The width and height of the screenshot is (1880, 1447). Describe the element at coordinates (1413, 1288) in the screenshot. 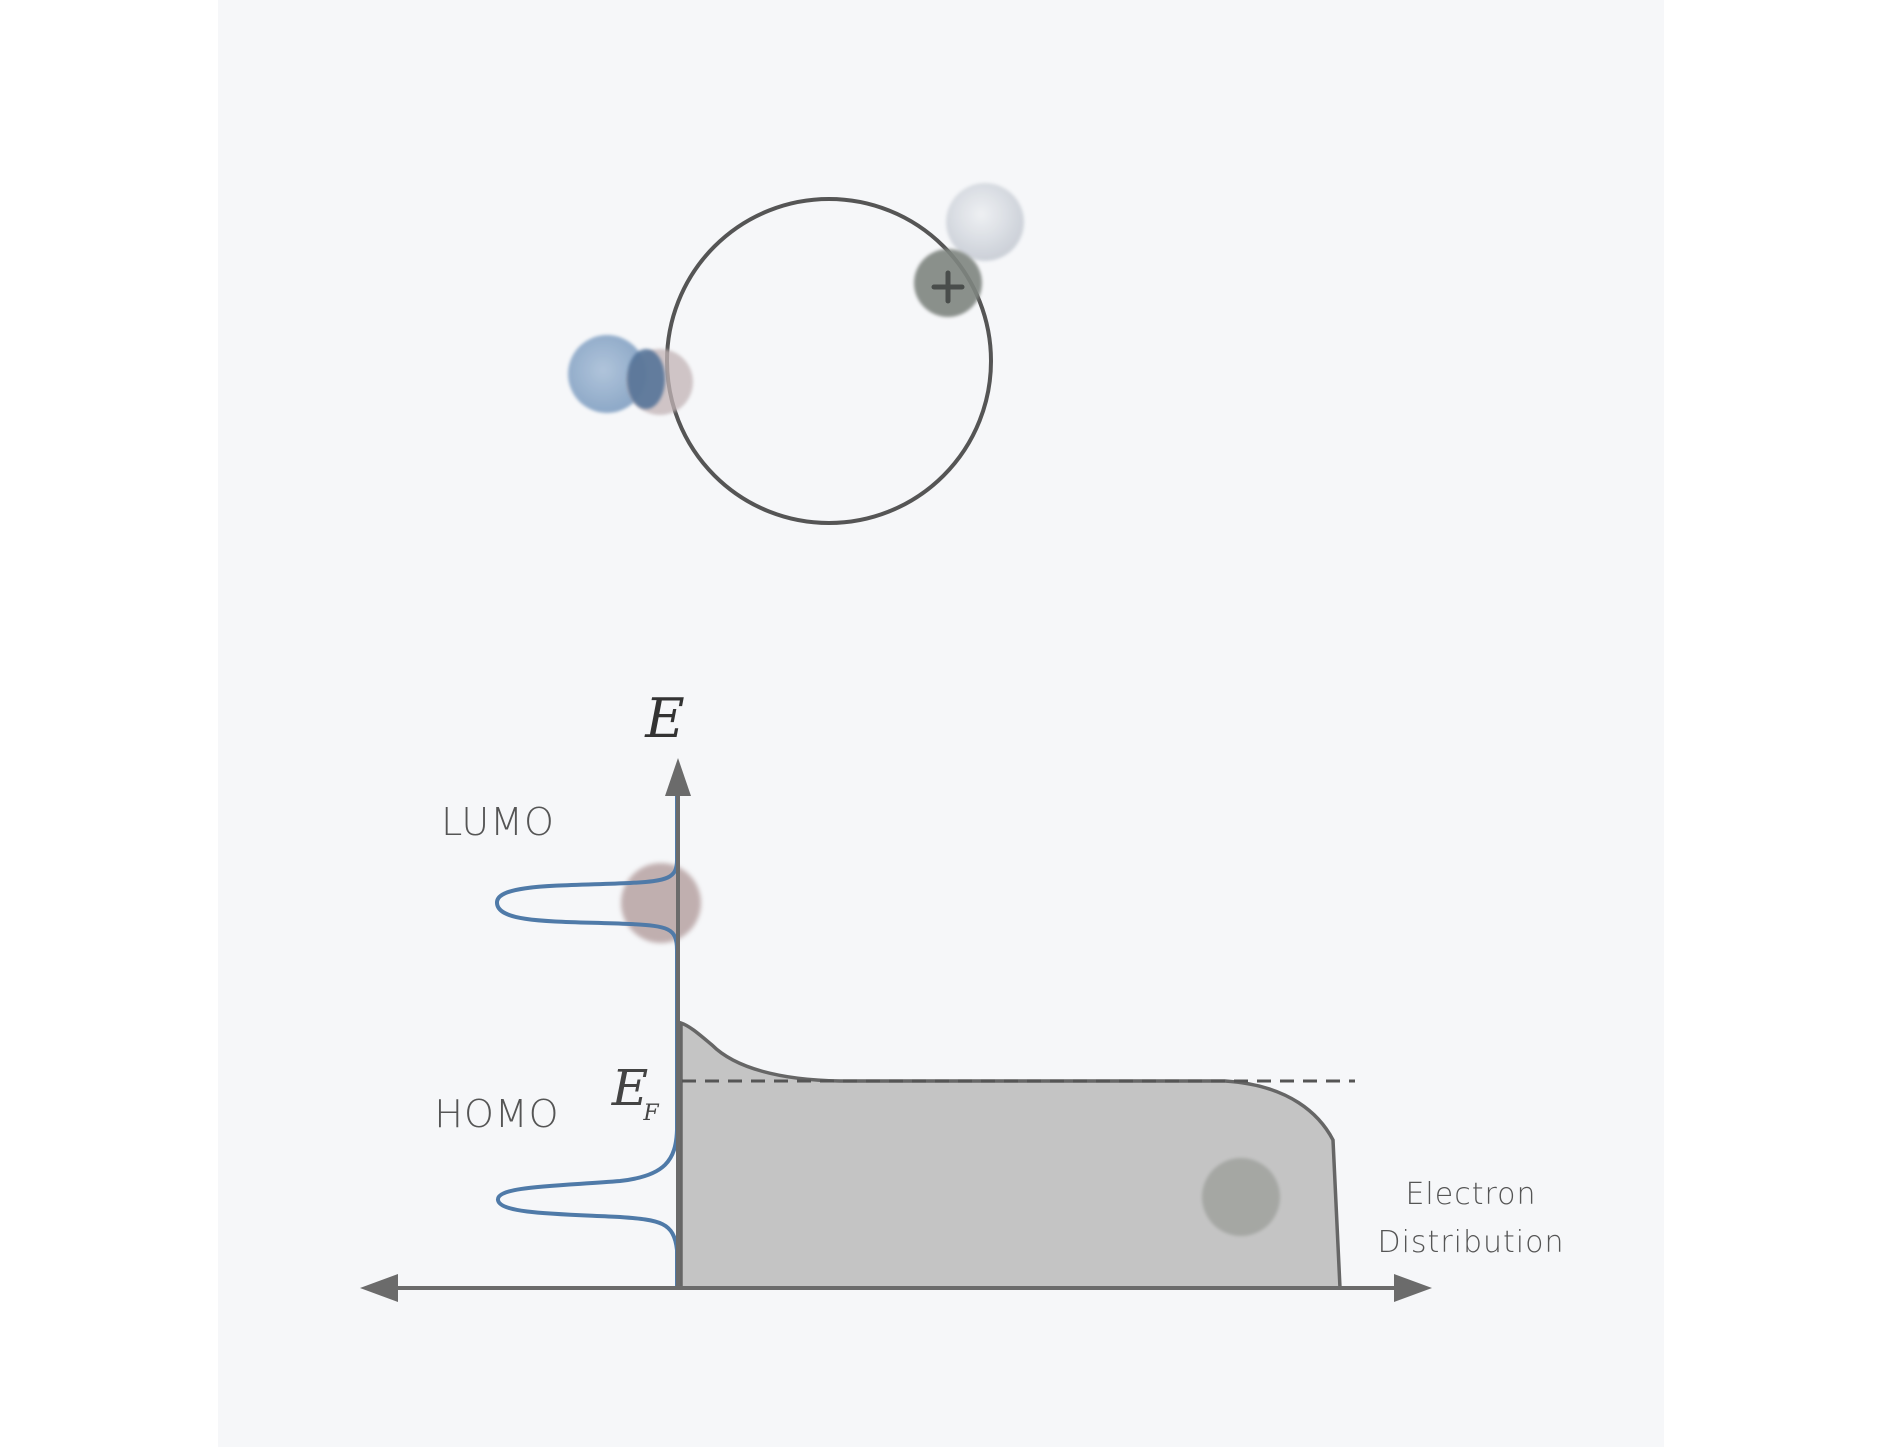

I see `x-axis-right-arrow` at that location.